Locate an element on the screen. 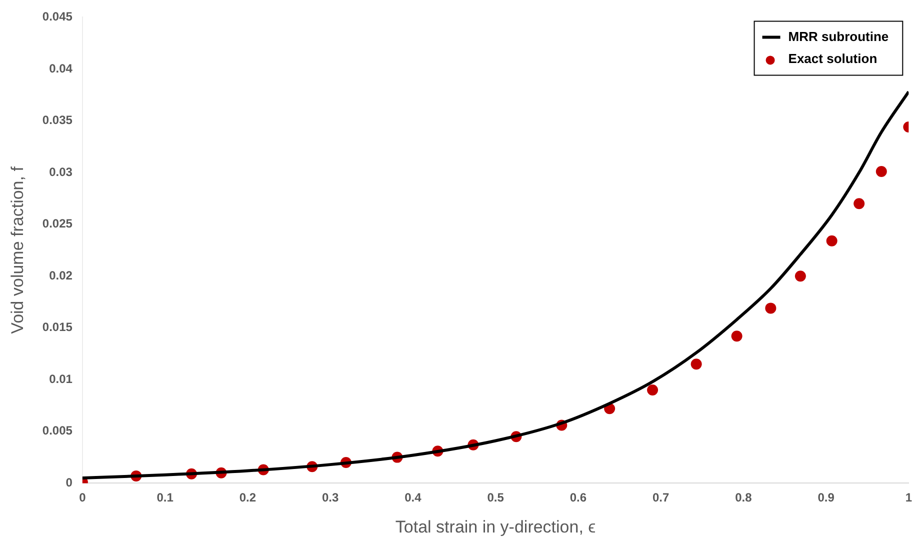 The height and width of the screenshot is (546, 920). x-tick-label: 0.7 is located at coordinates (661, 497).